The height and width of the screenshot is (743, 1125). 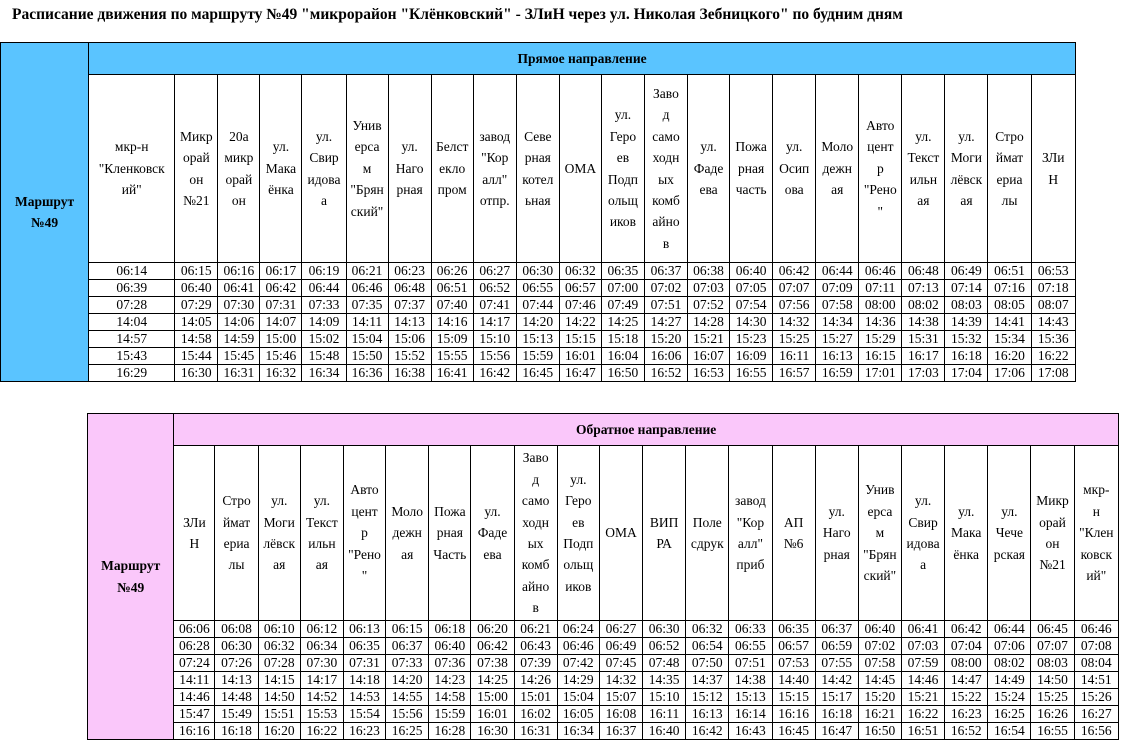 I want to click on time-cell: 14:09, so click(x=324, y=322).